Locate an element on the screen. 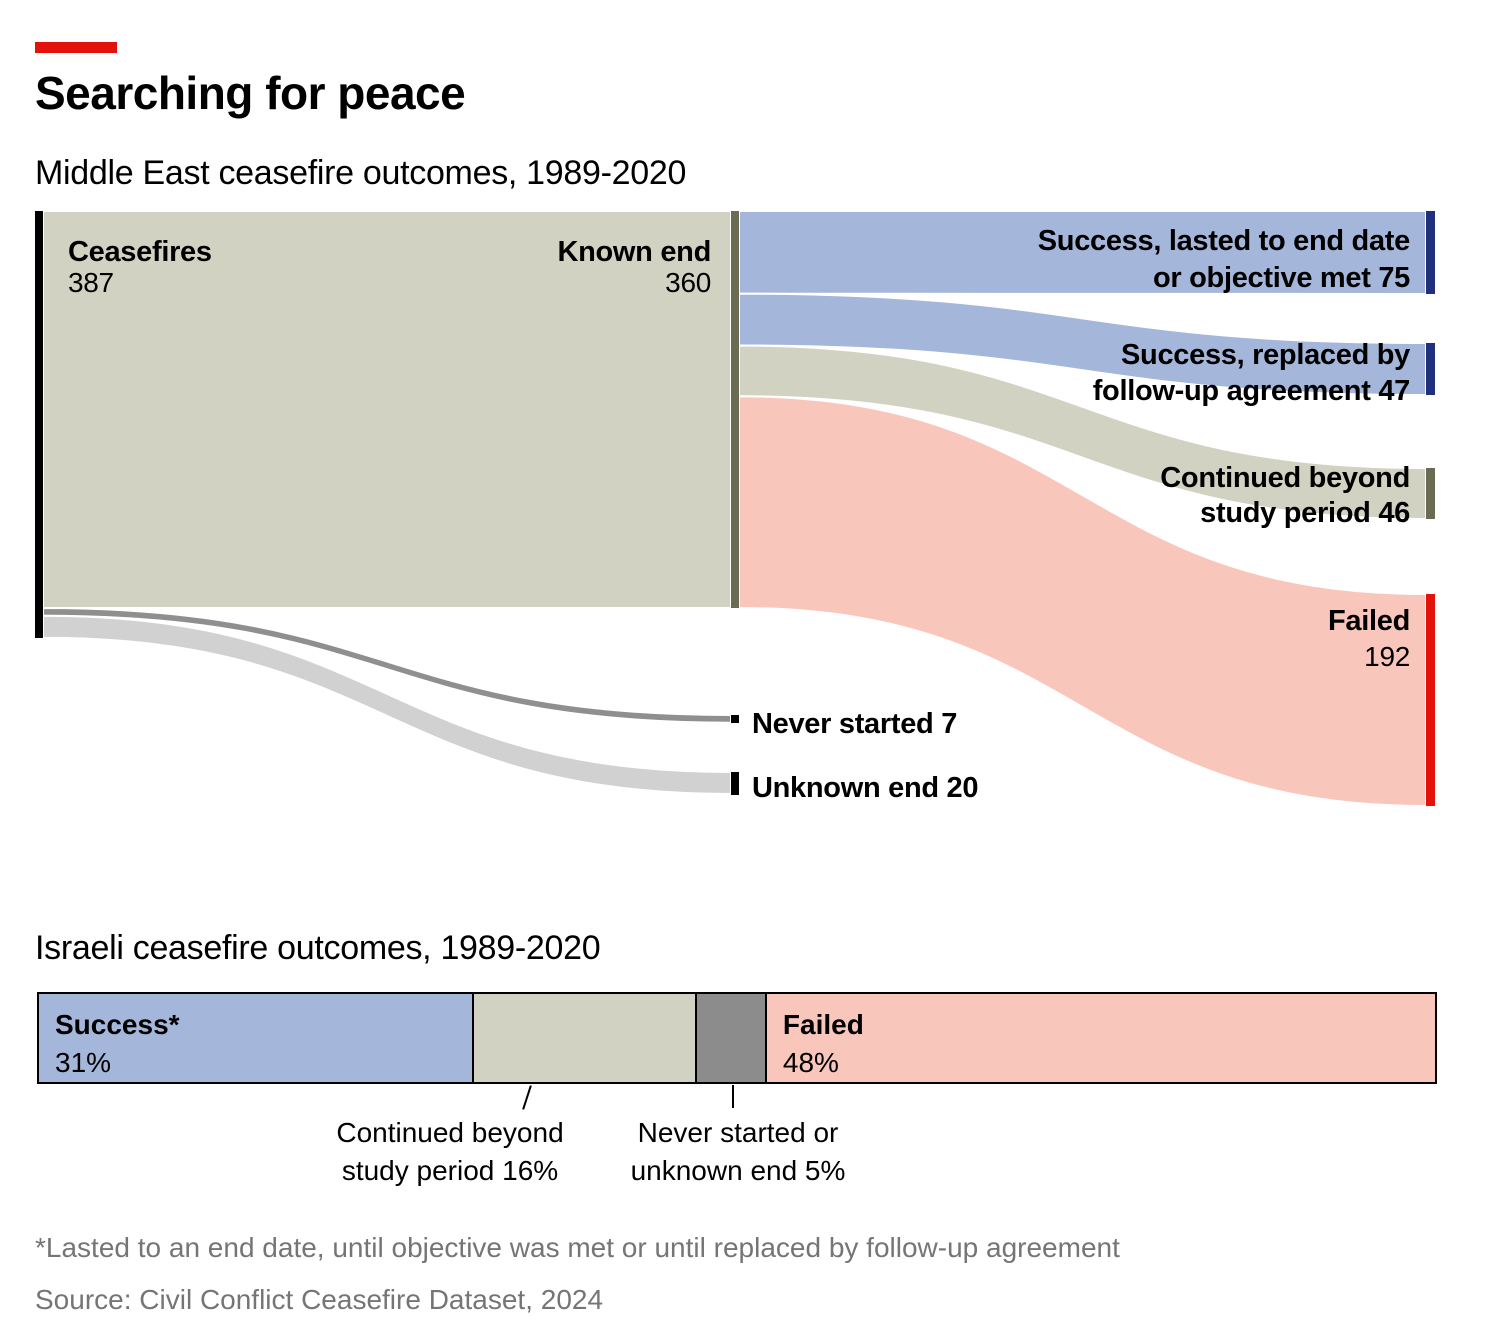 Image resolution: width=1494 pixels, height=1324 pixels. bar-segment-success: Success* 31% is located at coordinates (255, 1038).